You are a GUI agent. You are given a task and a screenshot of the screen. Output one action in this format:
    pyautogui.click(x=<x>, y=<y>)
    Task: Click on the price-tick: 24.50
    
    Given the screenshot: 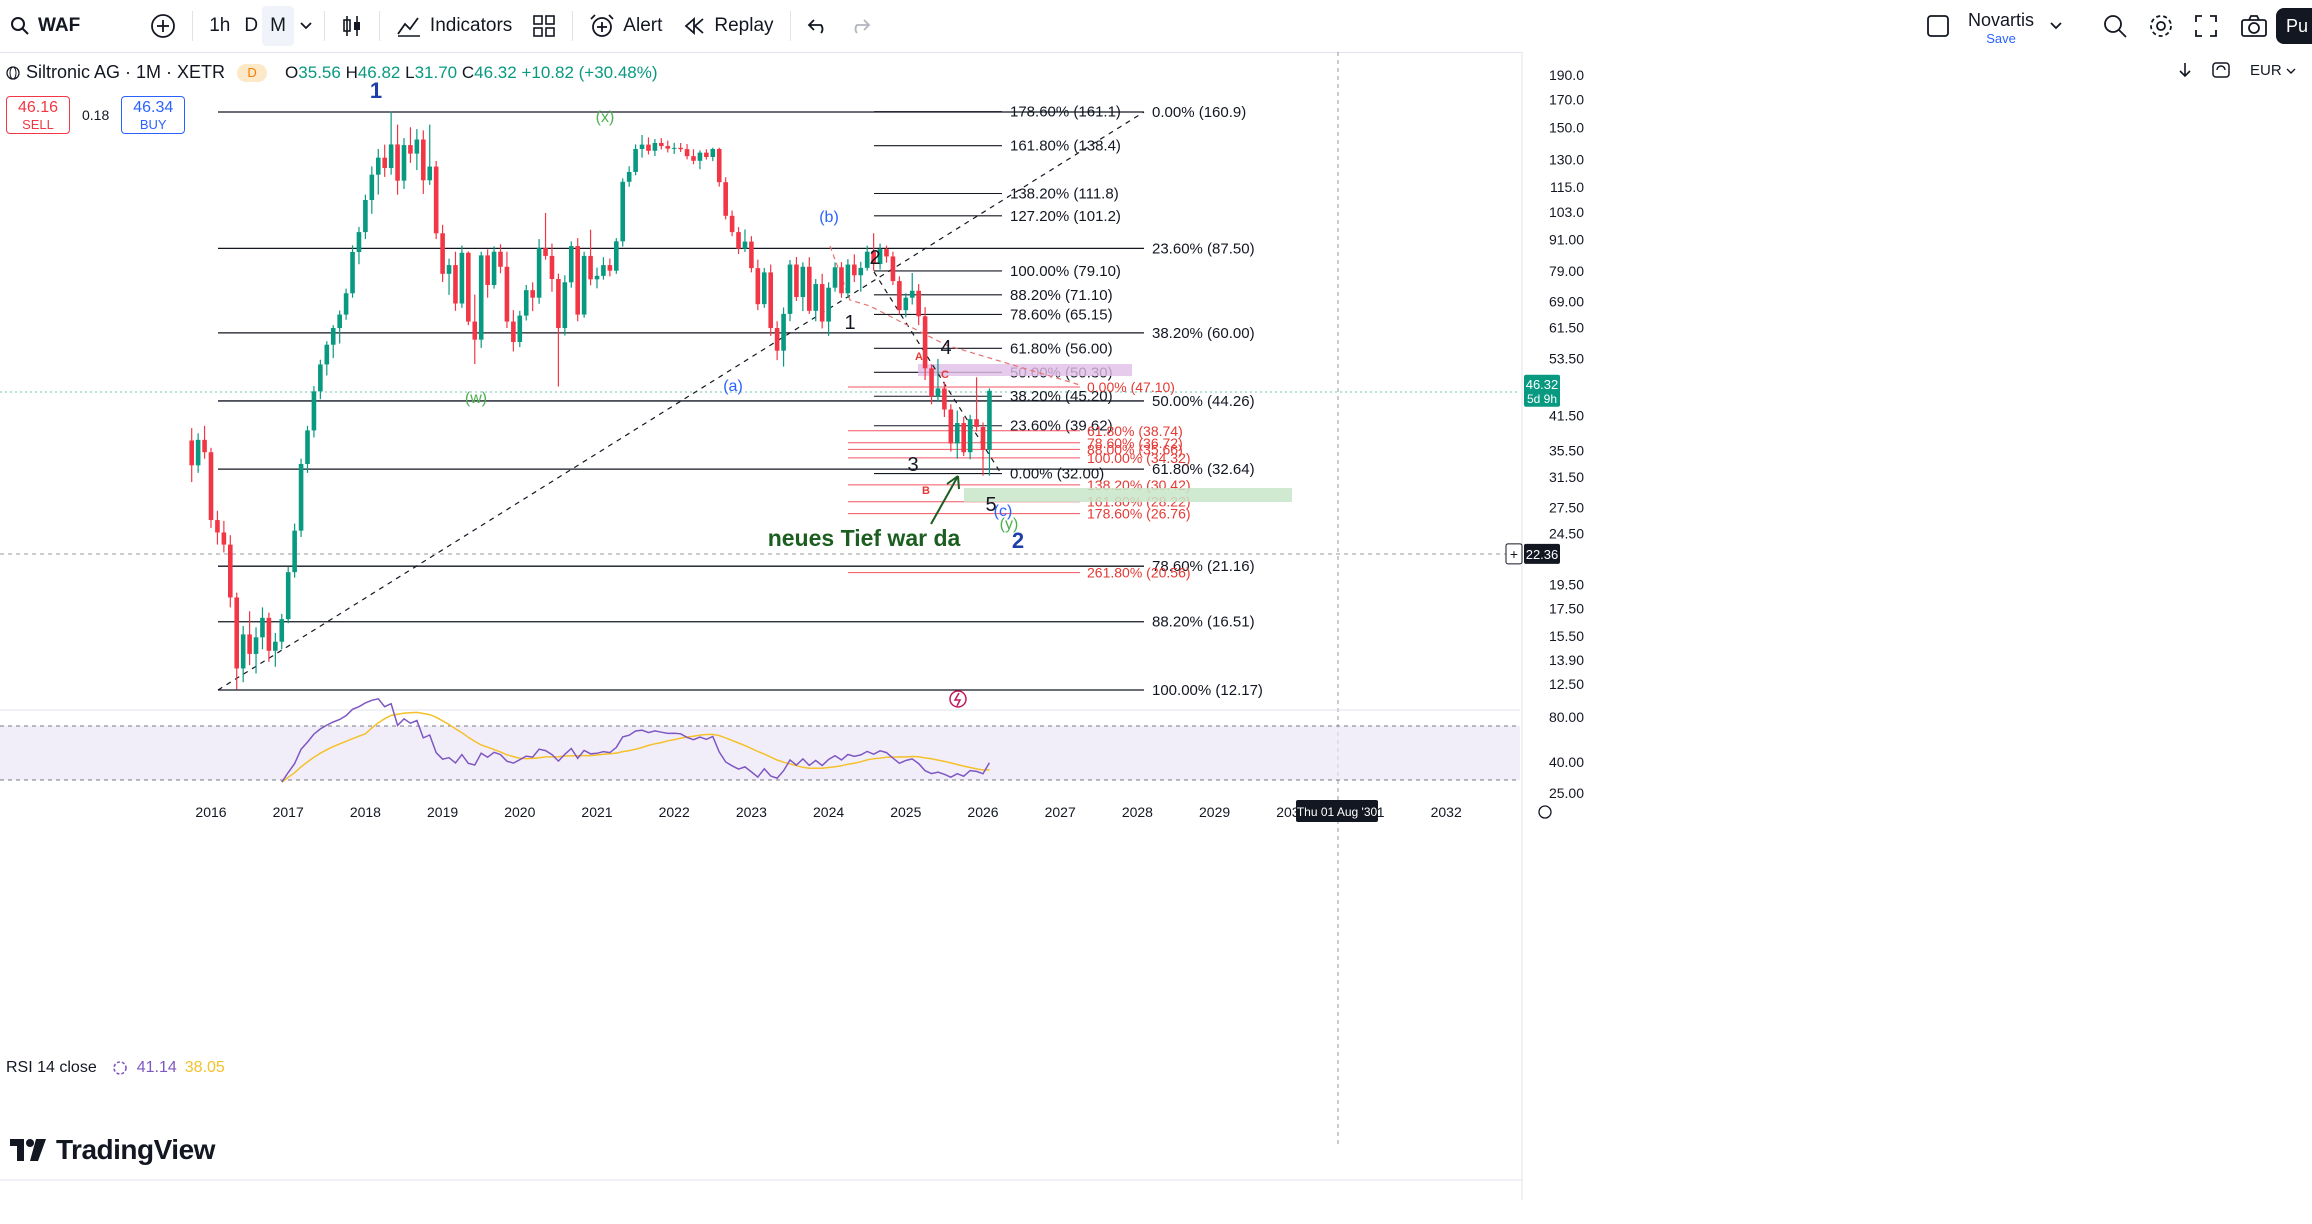 What is the action you would take?
    pyautogui.click(x=1566, y=533)
    